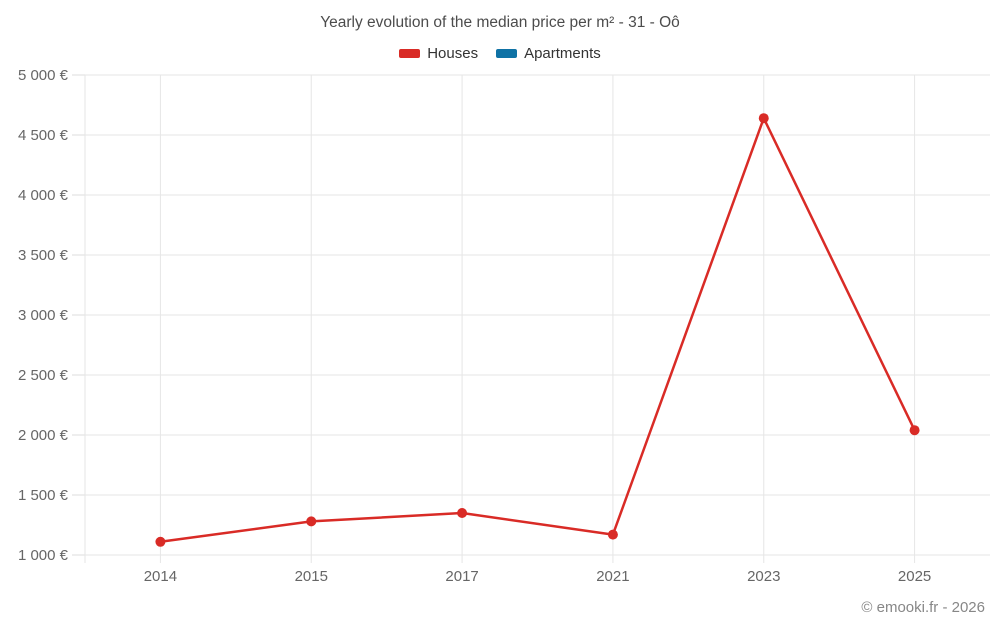 The height and width of the screenshot is (625, 1000). Describe the element at coordinates (43, 75) in the screenshot. I see `y-axis-label: 5 000 €` at that location.